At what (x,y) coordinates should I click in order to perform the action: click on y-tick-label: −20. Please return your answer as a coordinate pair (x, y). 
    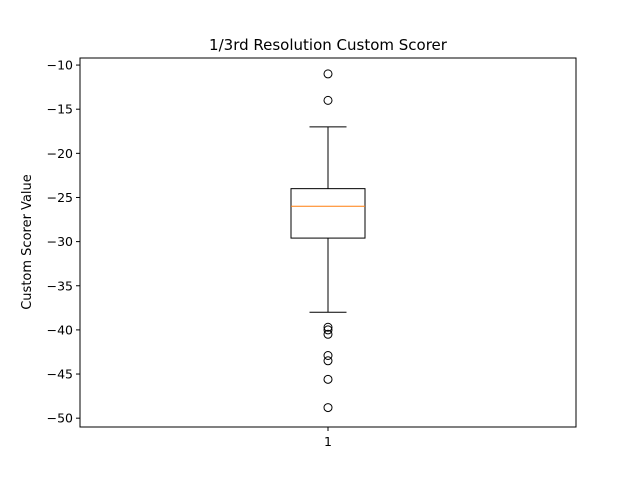
    Looking at the image, I should click on (60, 153).